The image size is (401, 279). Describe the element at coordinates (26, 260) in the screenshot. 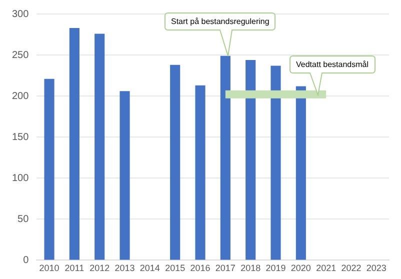

I see `y-tick-label: 0` at that location.